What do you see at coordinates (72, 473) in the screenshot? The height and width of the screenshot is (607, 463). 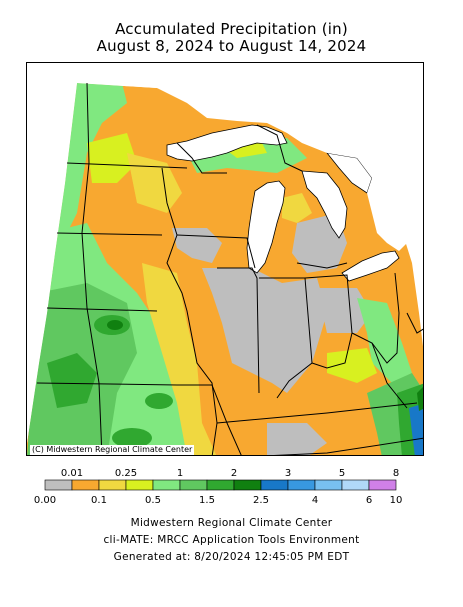 I see `legend-label-top: 0.01` at bounding box center [72, 473].